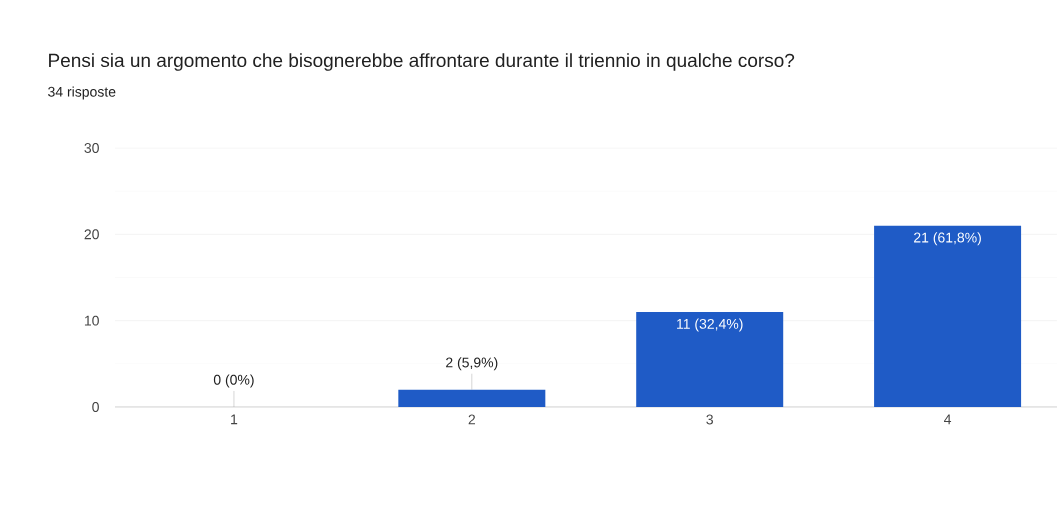 The width and height of the screenshot is (1057, 506). Describe the element at coordinates (948, 419) in the screenshot. I see `x-tick-label: 4` at that location.